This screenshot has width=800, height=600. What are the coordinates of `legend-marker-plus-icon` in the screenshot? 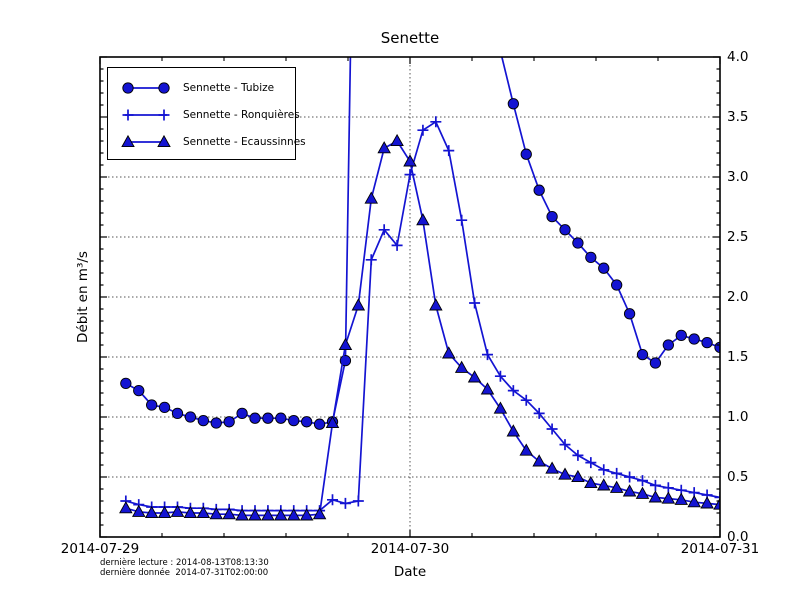 It's located at (146, 114).